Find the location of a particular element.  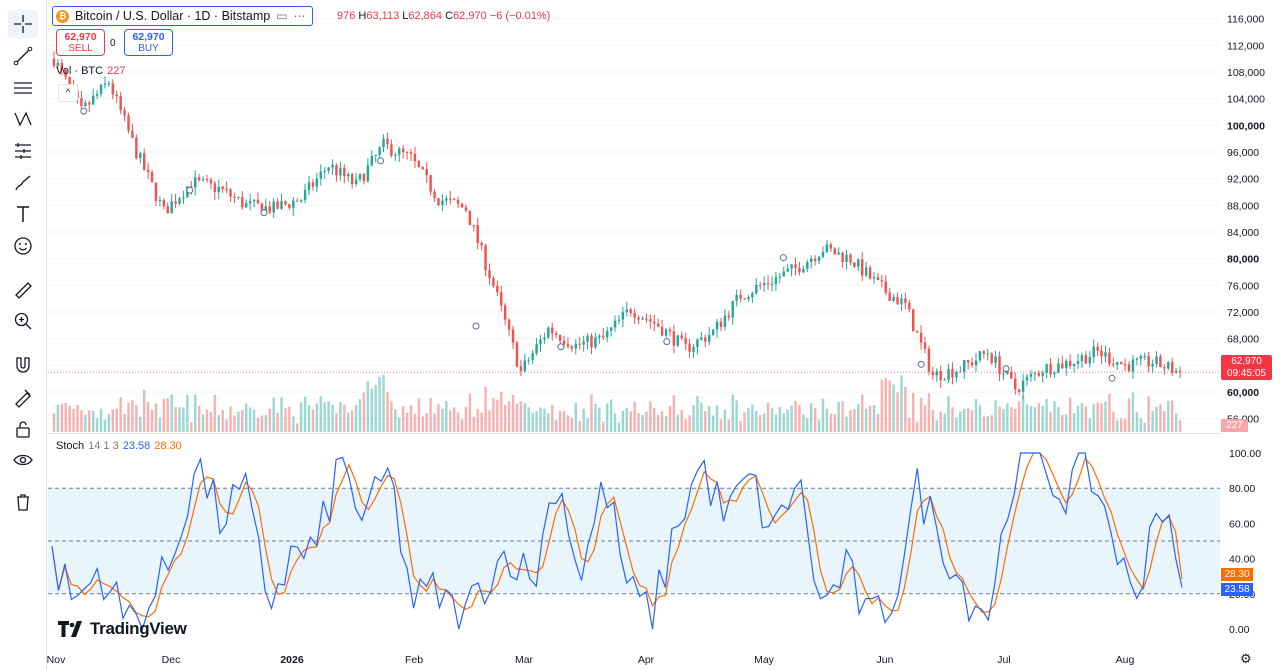

zoom-in-icon is located at coordinates (23, 321).